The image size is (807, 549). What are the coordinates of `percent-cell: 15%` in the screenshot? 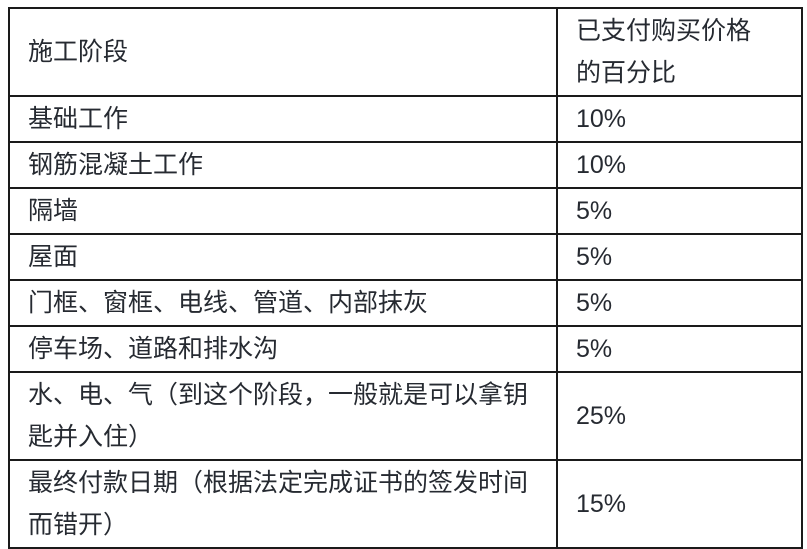 It's located at (679, 504).